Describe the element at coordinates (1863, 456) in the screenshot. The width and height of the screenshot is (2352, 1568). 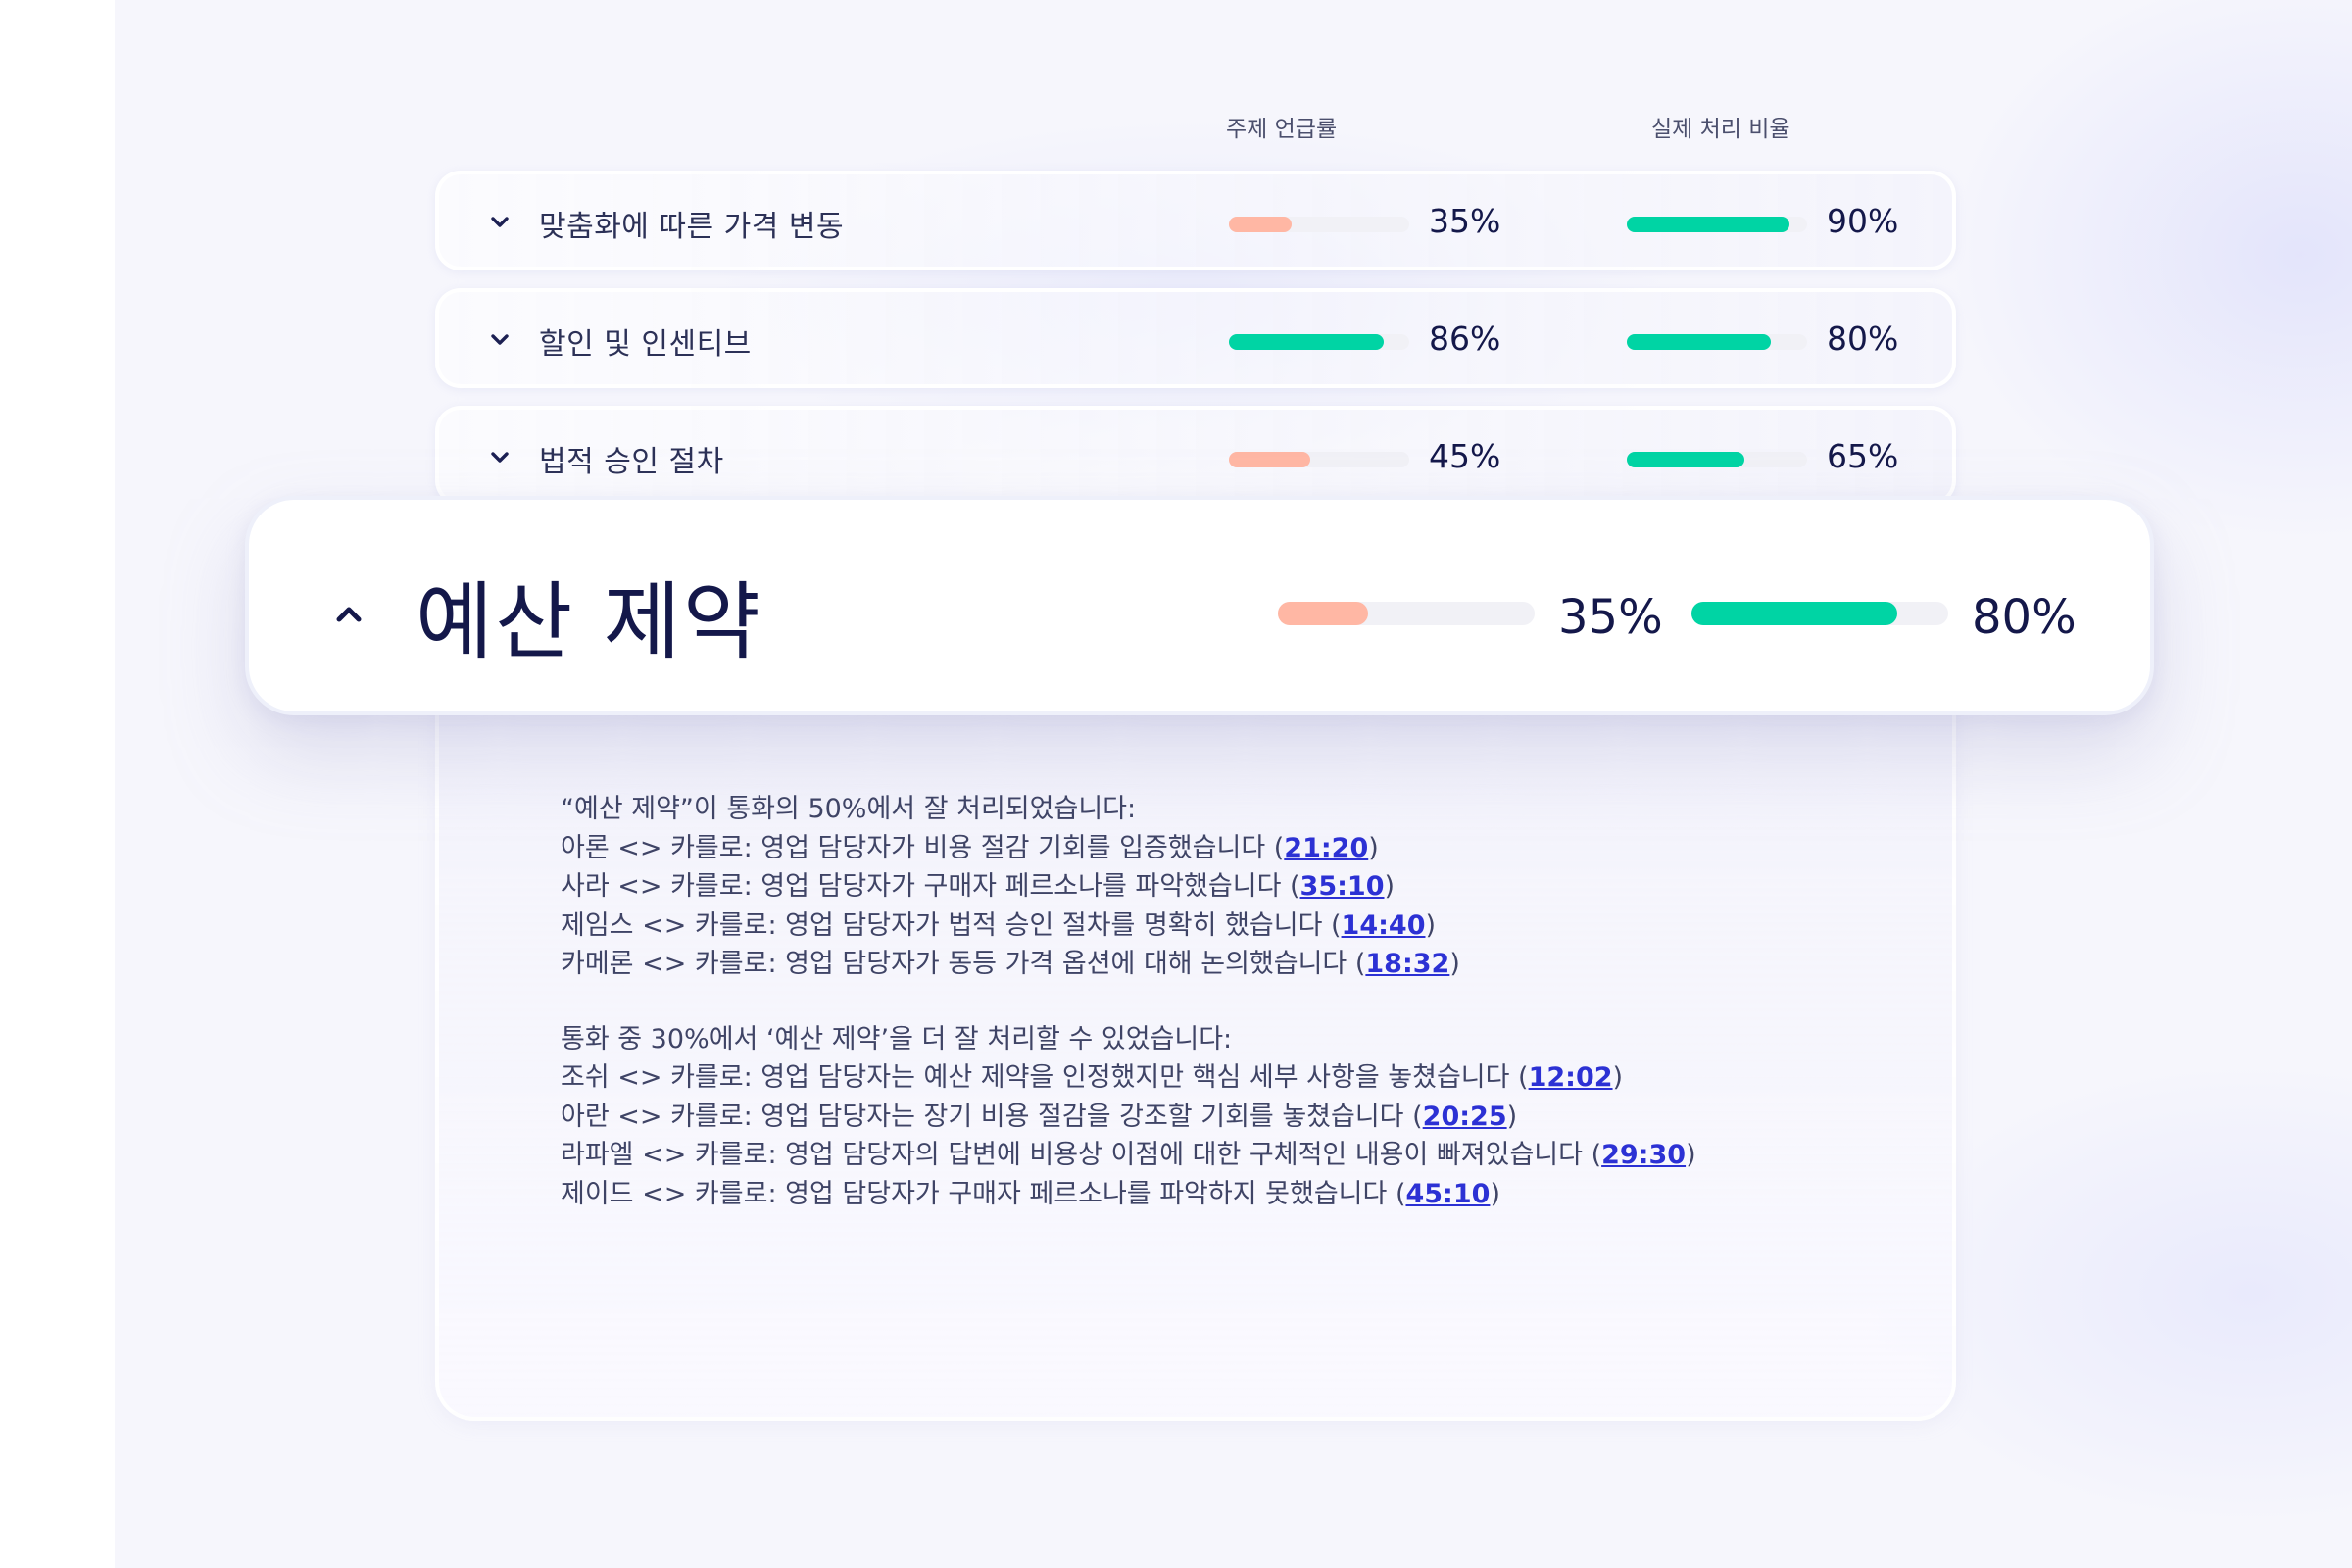
I see `handling-ratio-value: 65%` at that location.